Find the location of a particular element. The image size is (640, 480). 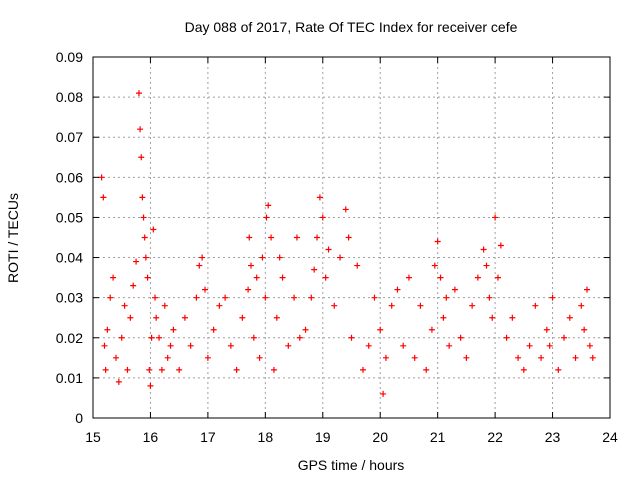

x-tick-label: 18 is located at coordinates (266, 437).